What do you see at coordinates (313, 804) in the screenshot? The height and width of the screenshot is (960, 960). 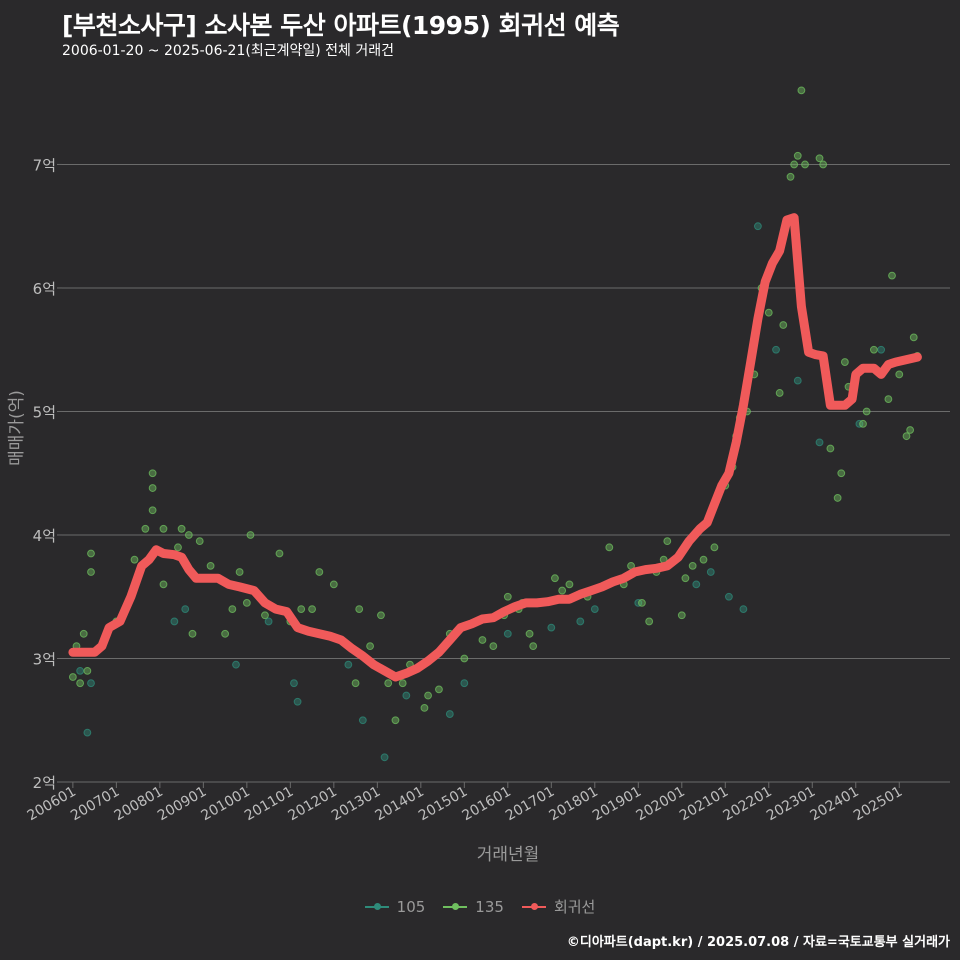 I see `x-tick-label: 201201` at bounding box center [313, 804].